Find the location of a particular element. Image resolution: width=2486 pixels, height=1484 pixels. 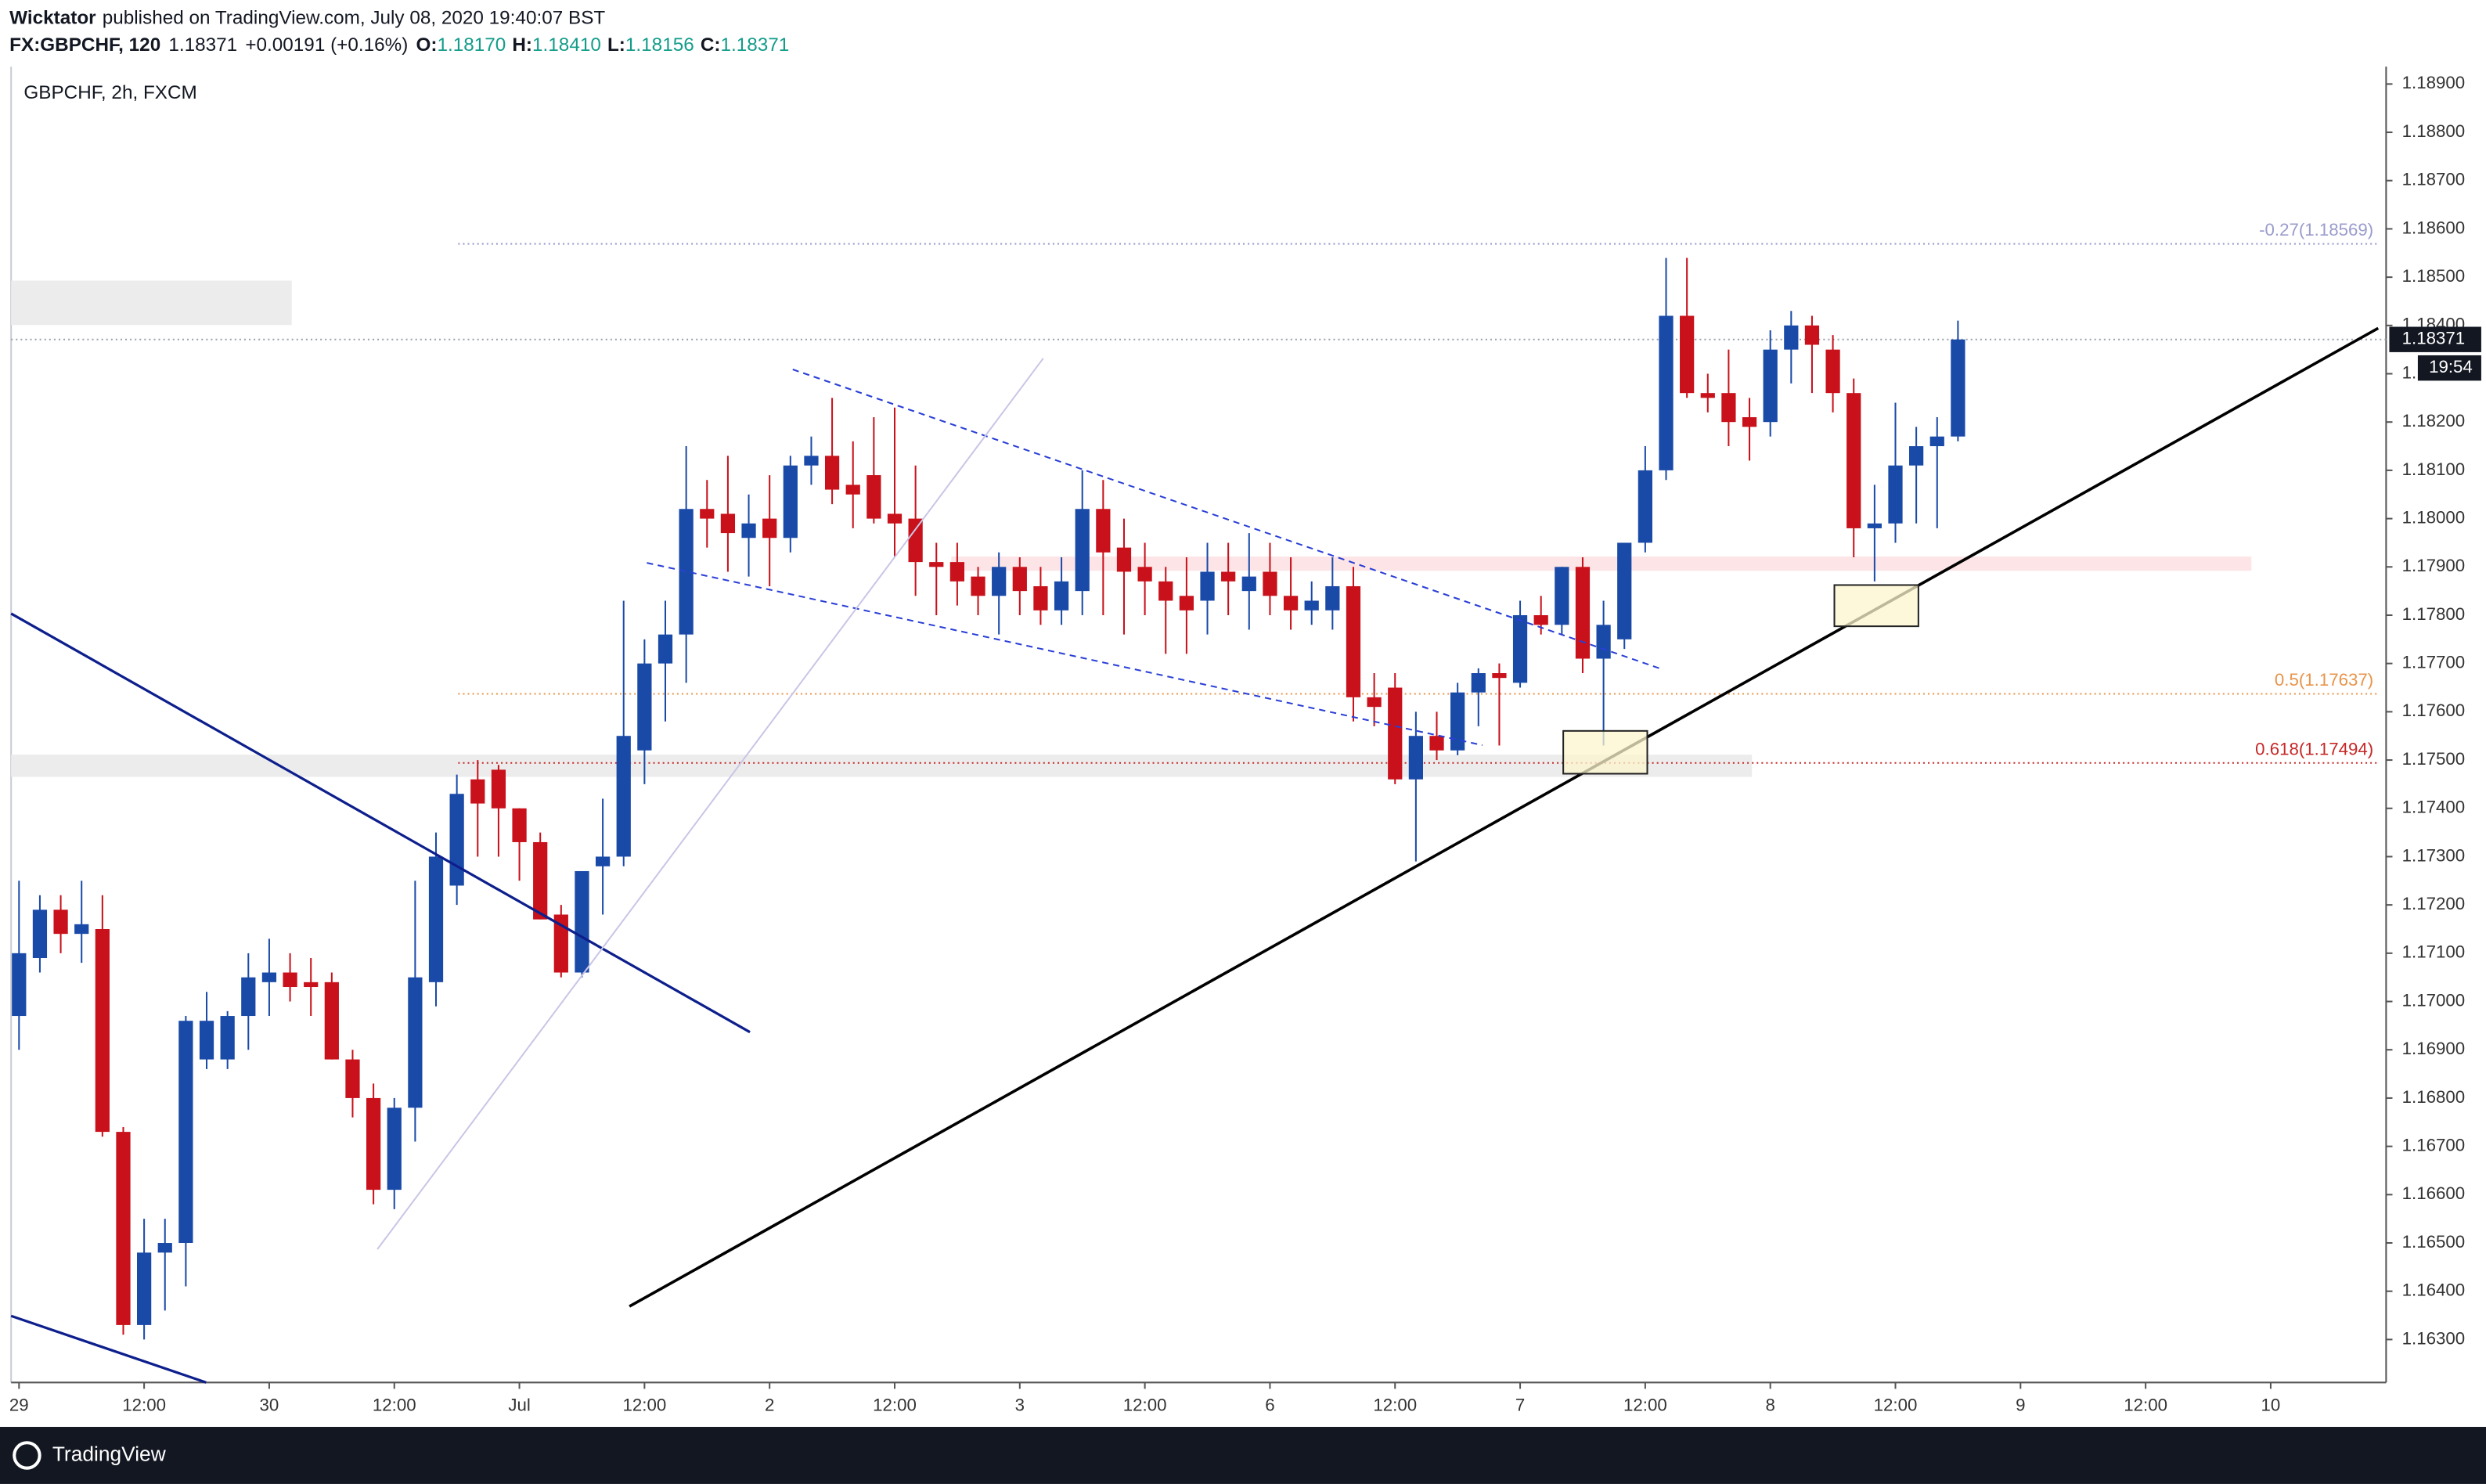

x-tick-label: 9 is located at coordinates (2021, 1405).